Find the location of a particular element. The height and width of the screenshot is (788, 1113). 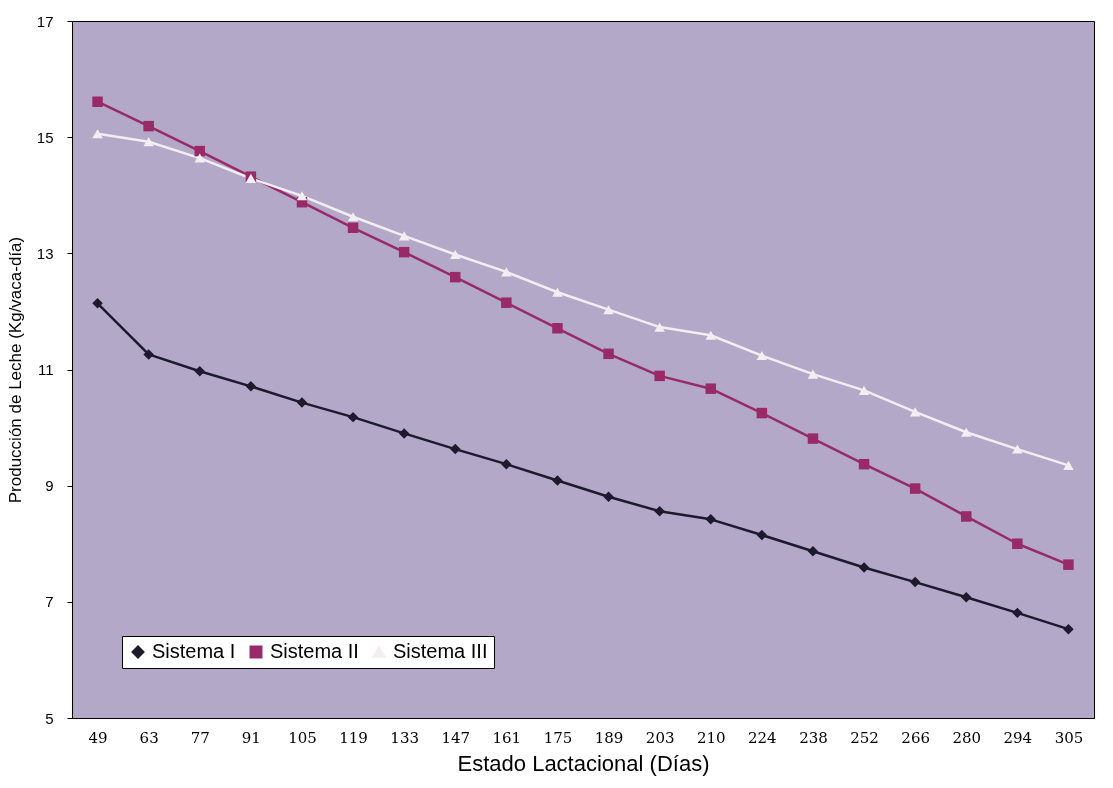

x-tick-label: 294 is located at coordinates (1018, 737).